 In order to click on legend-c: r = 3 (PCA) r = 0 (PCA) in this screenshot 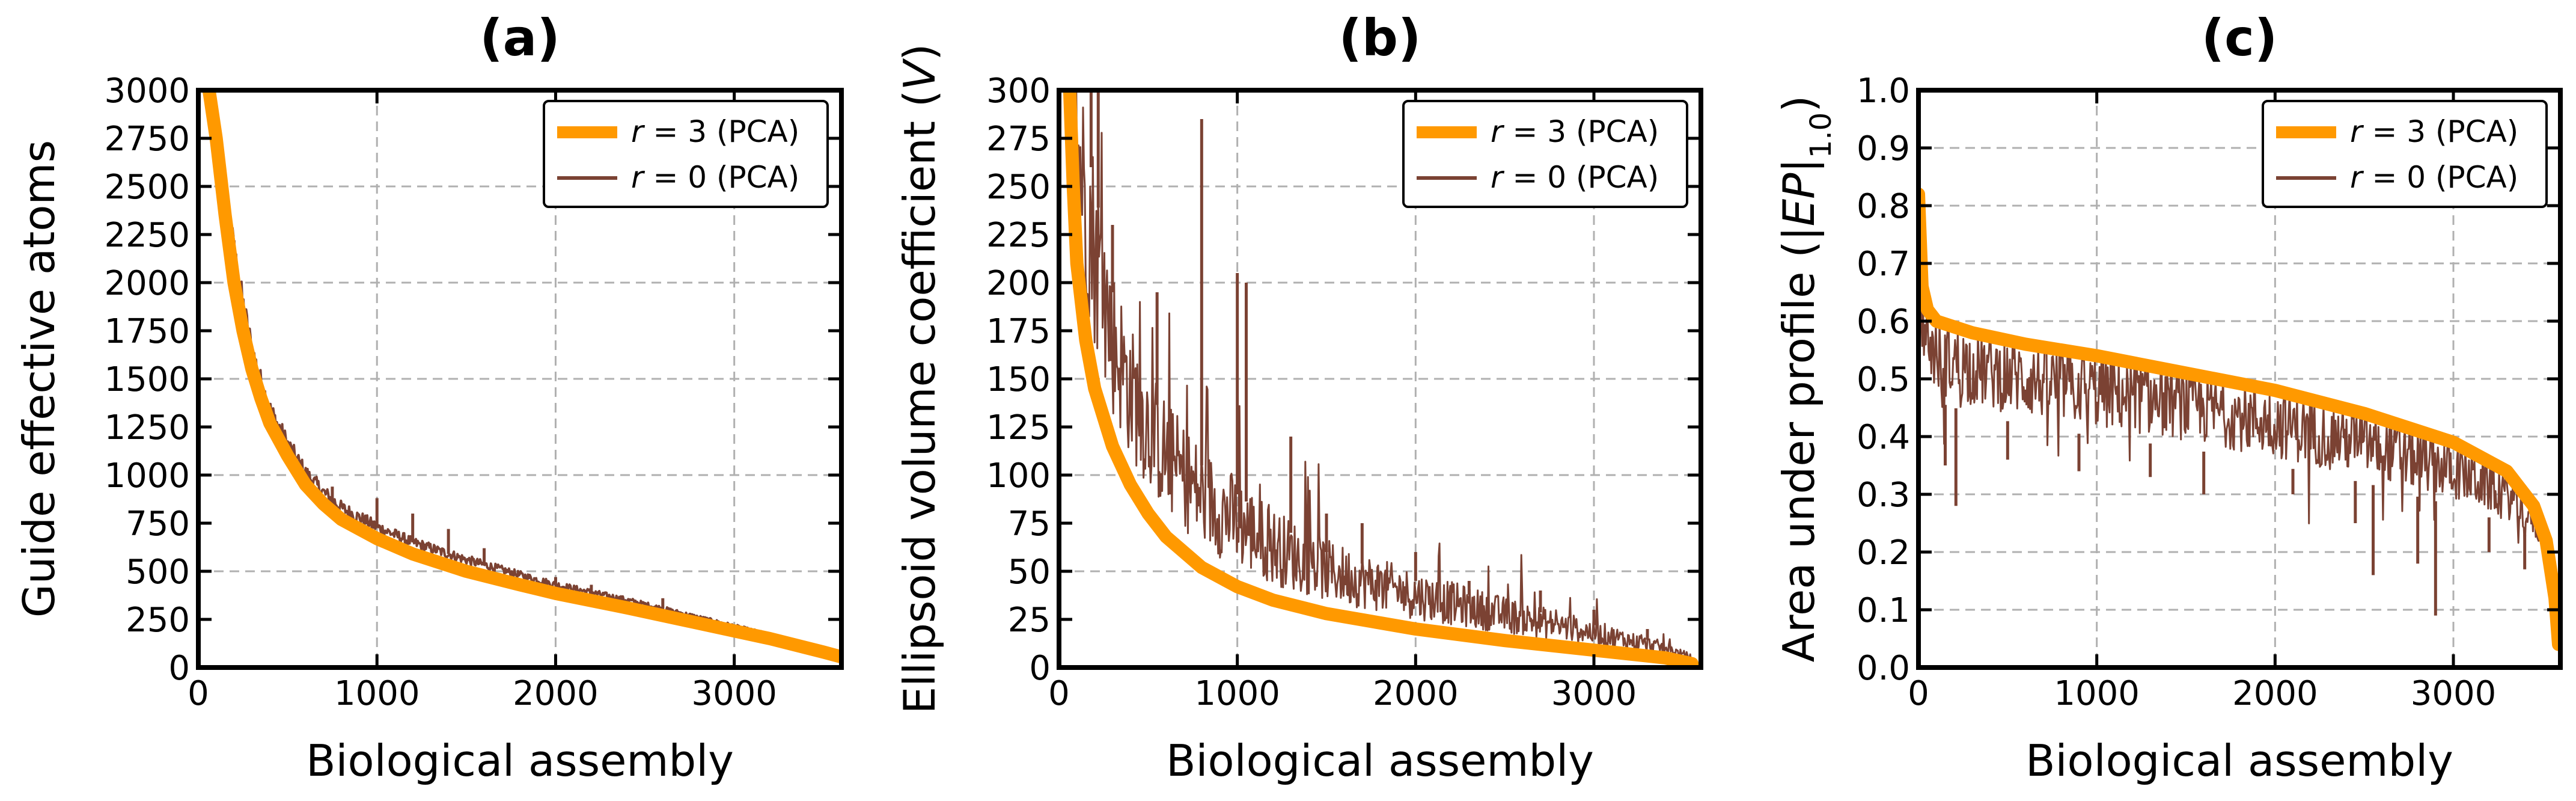, I will do `click(2405, 154)`.